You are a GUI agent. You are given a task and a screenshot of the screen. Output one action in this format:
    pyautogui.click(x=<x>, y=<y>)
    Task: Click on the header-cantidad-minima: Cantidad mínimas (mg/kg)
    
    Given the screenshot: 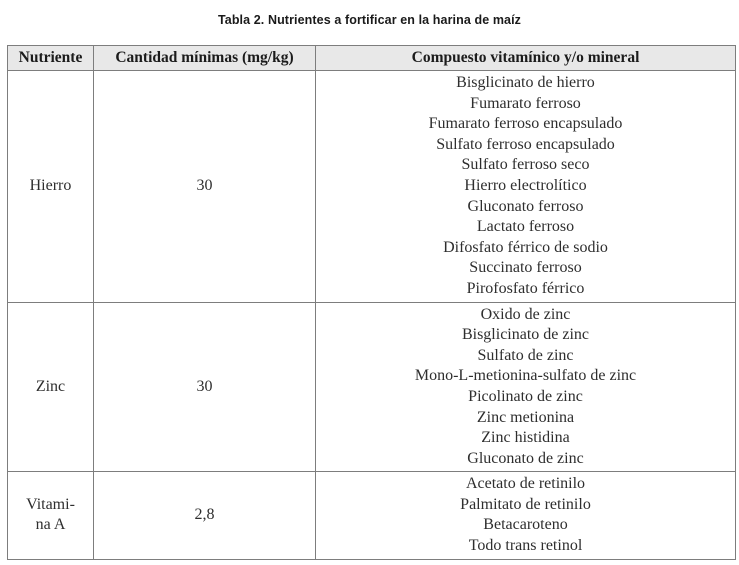 What is the action you would take?
    pyautogui.click(x=204, y=58)
    